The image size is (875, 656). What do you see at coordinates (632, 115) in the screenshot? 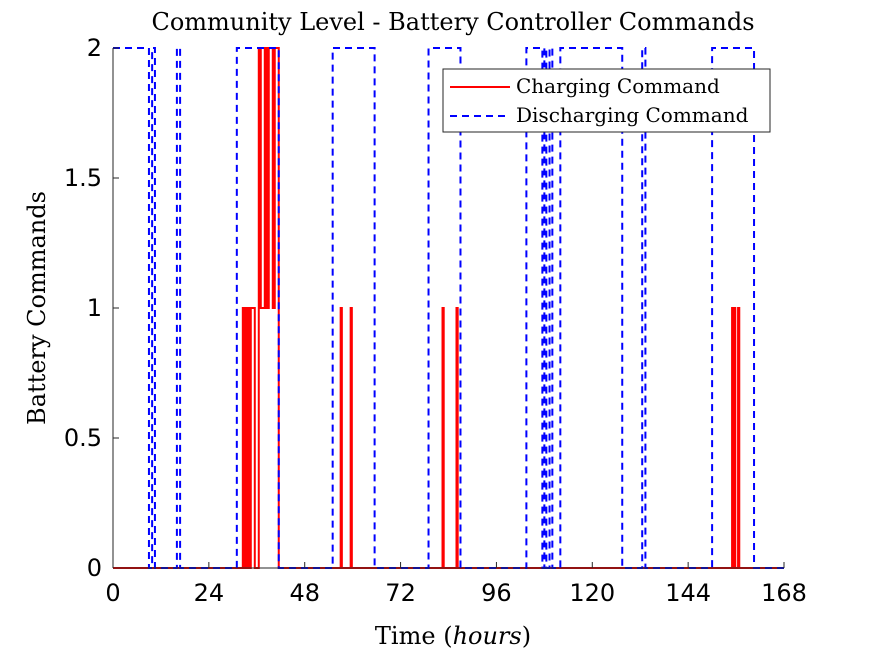
I see `legend-label-discharging: Discharging Command` at bounding box center [632, 115].